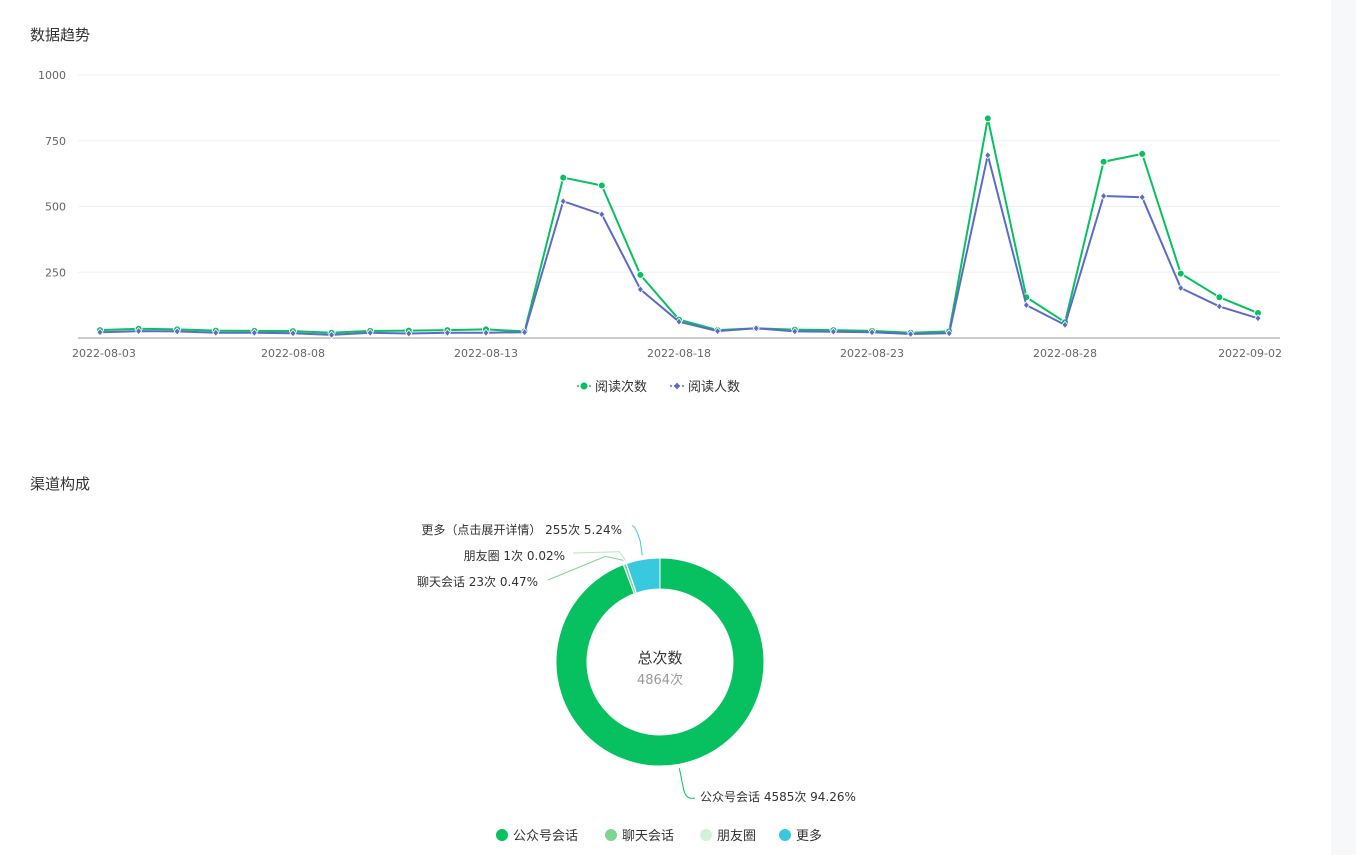  Describe the element at coordinates (778, 797) in the screenshot. I see `slice-label: 公众号会话 4585次 94.26%` at that location.